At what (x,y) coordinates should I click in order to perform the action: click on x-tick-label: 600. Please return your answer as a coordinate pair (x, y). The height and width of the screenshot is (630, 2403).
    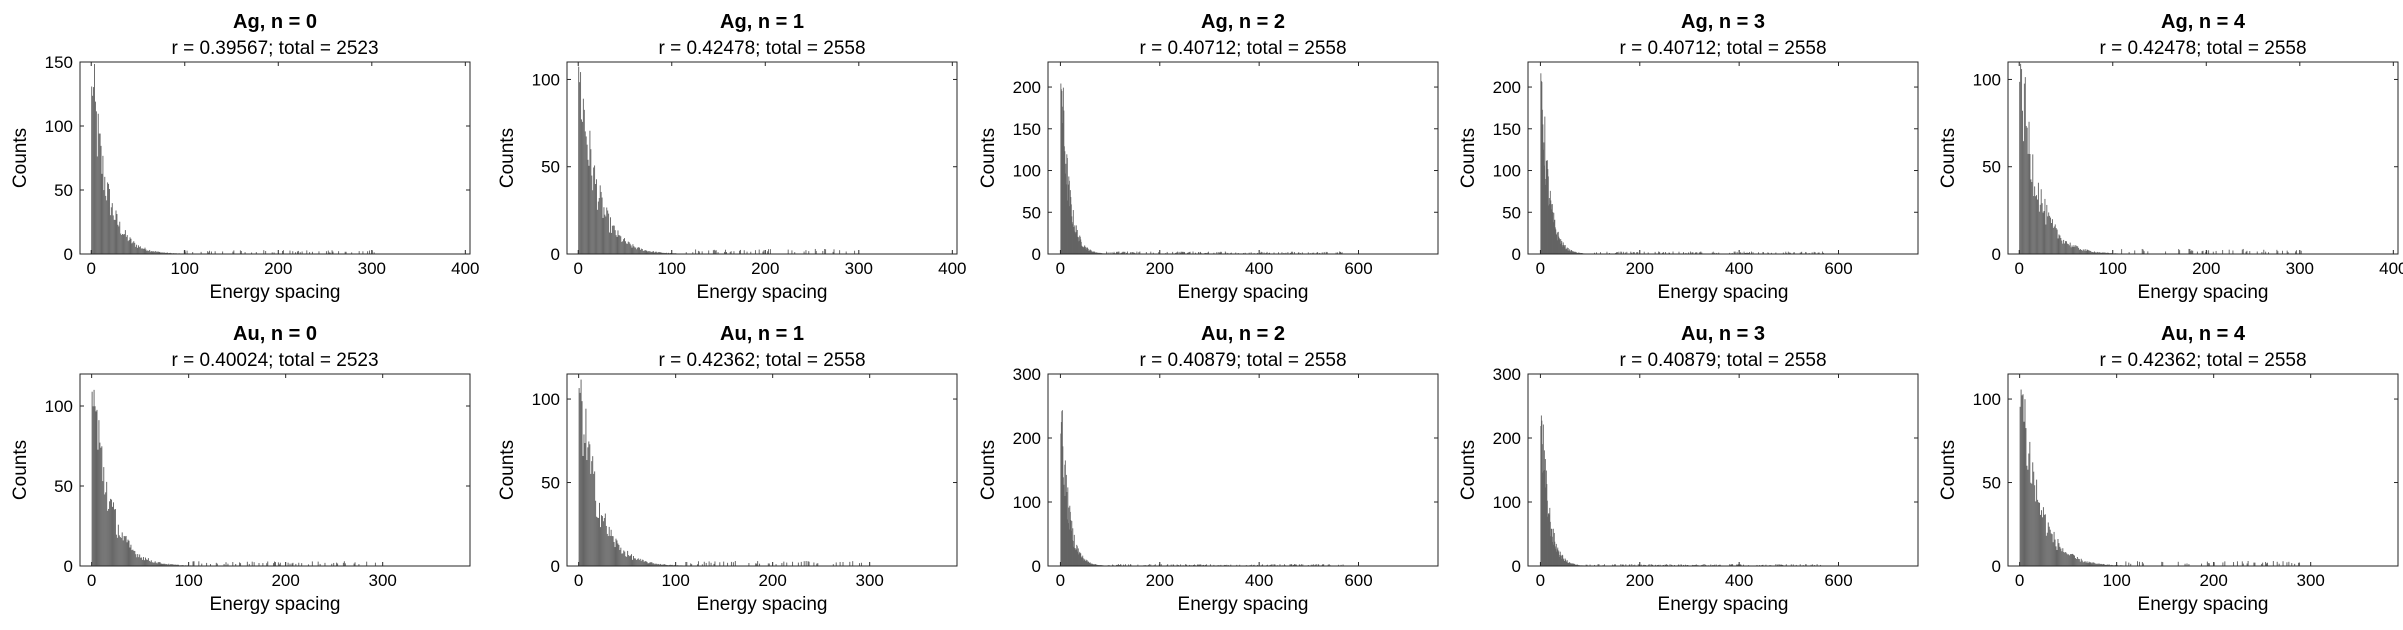
    Looking at the image, I should click on (1838, 580).